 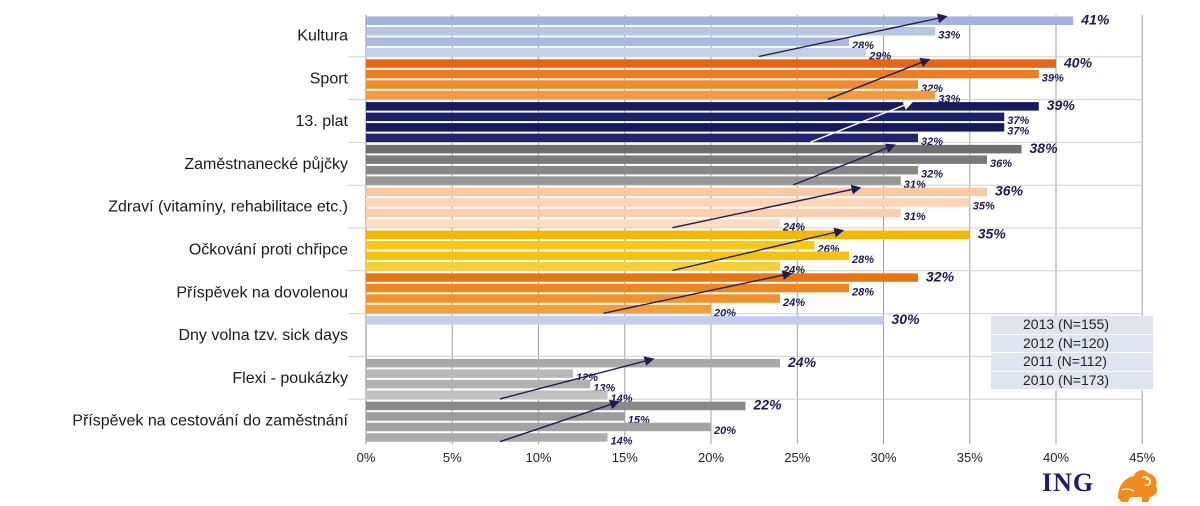 I want to click on x-tick-label: 5%, so click(x=452, y=457).